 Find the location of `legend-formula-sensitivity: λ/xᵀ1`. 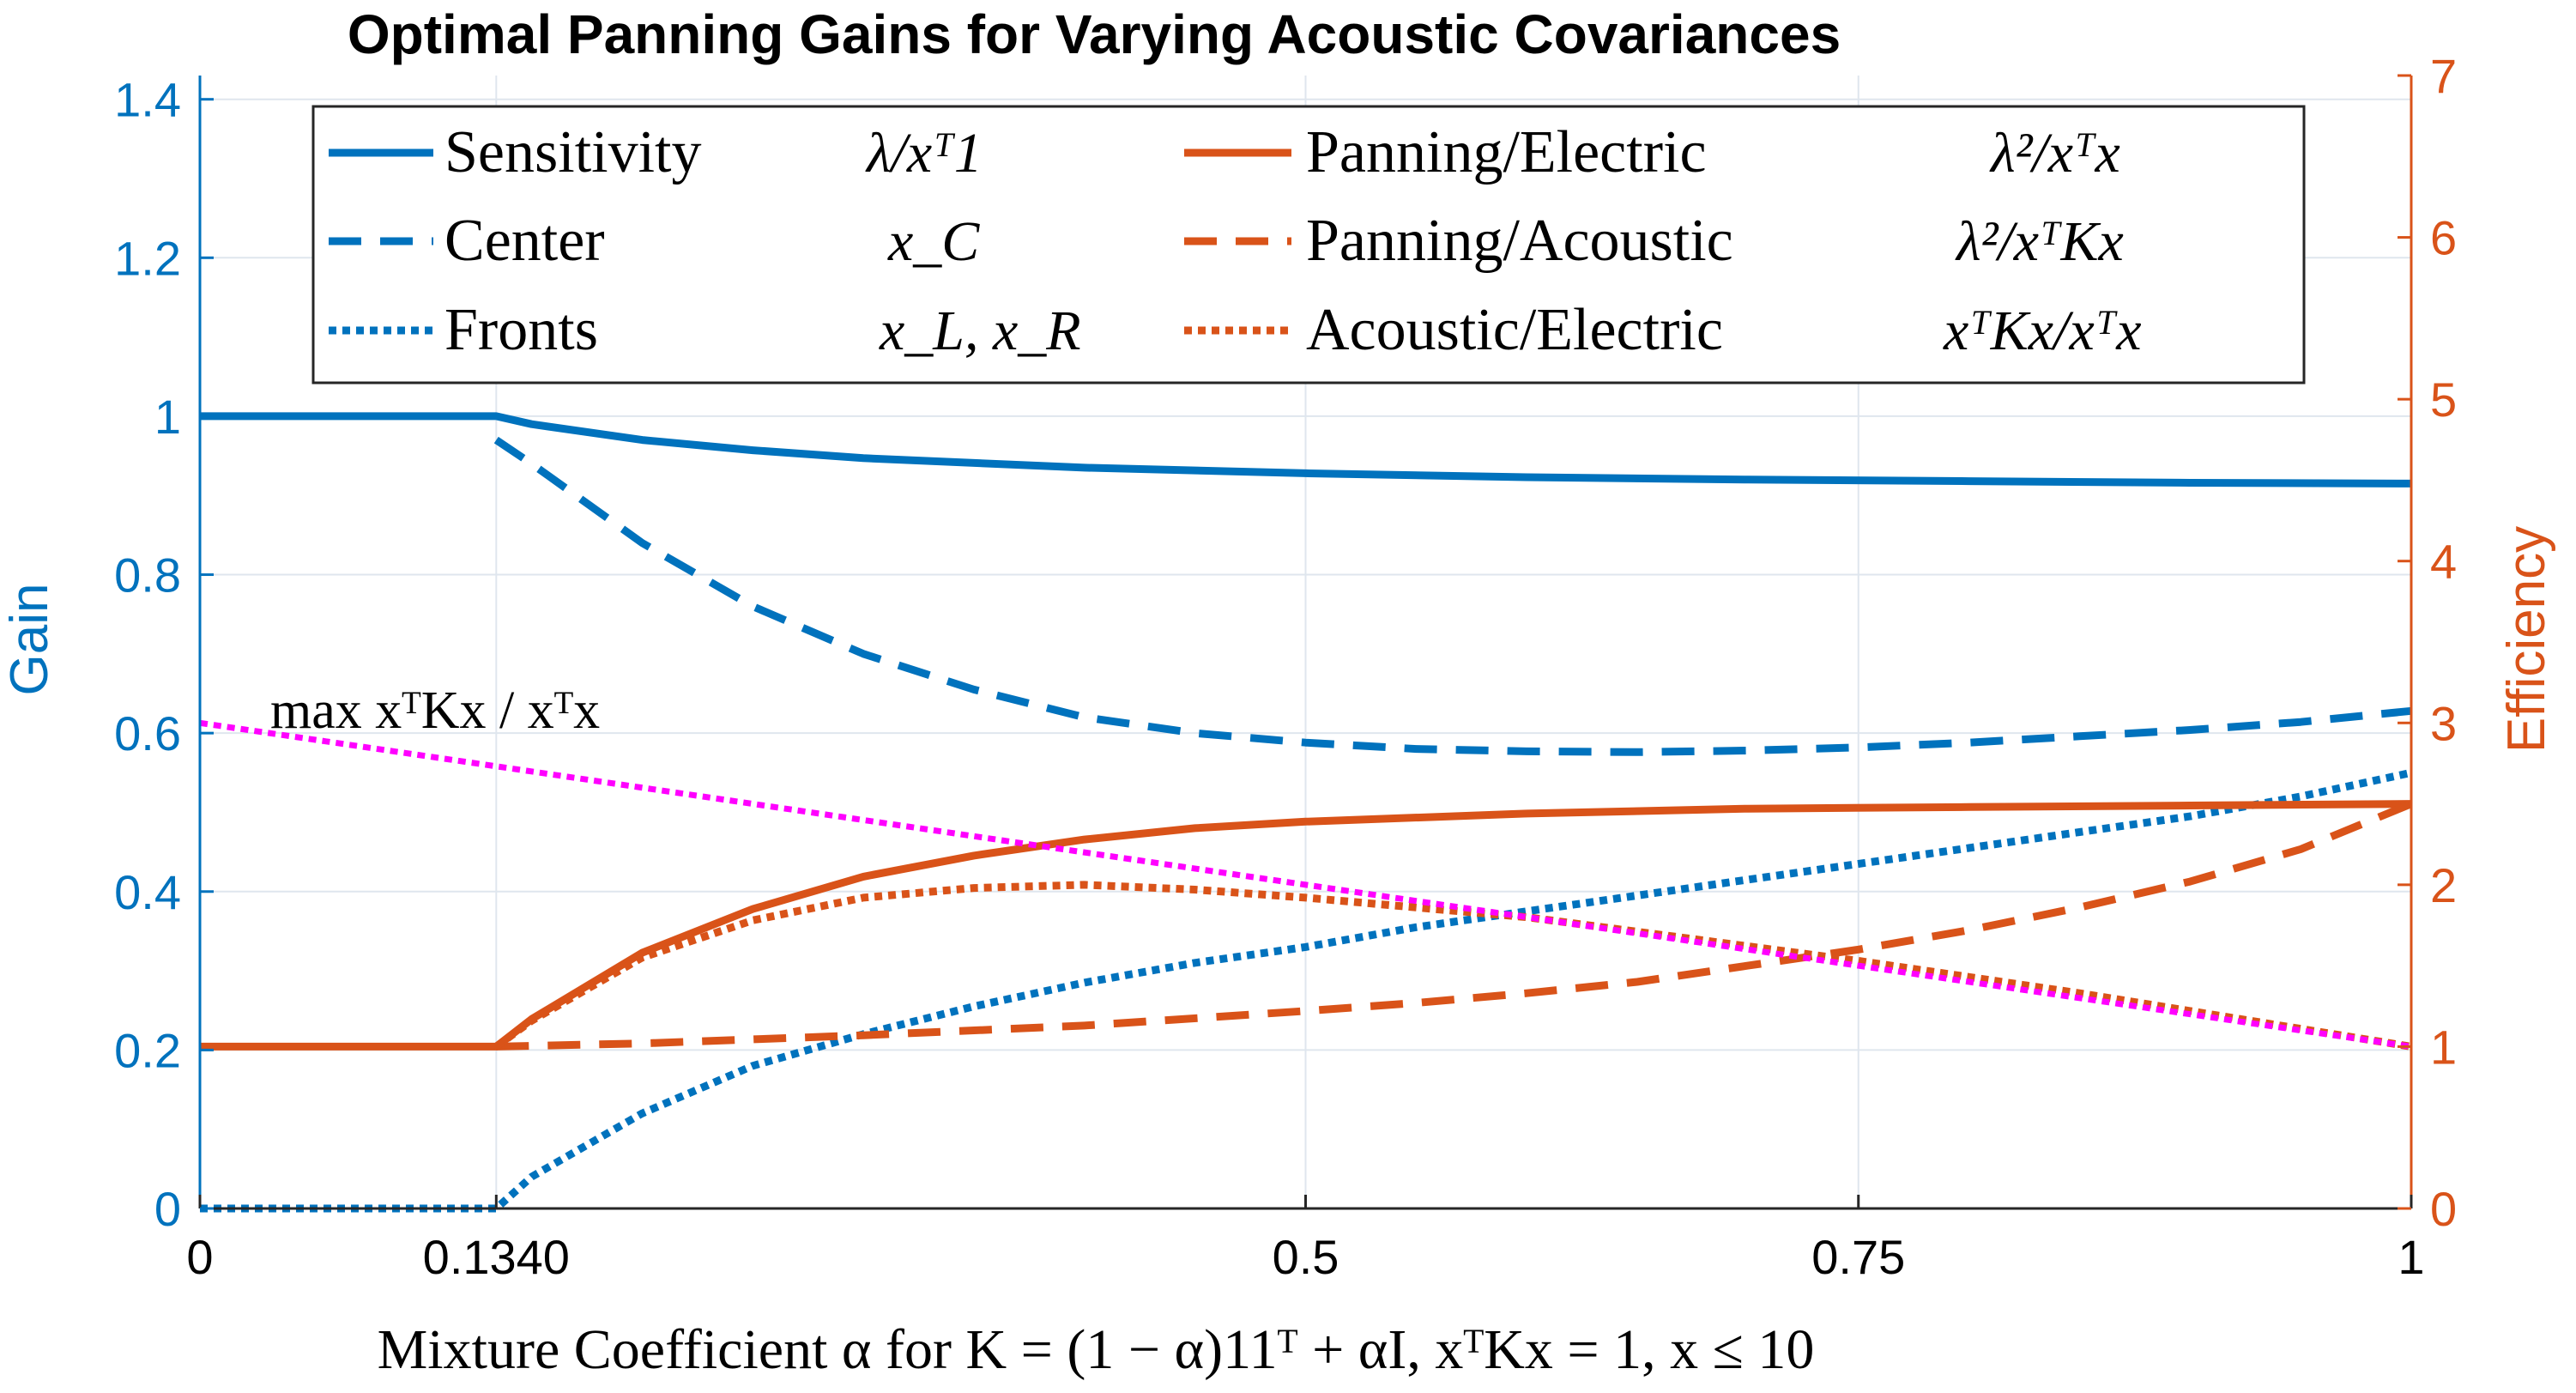

legend-formula-sensitivity: λ/xᵀ1 is located at coordinates (924, 153).